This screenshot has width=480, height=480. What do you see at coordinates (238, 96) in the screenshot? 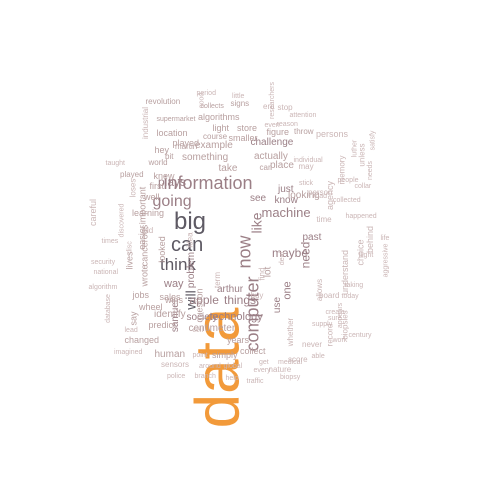
I see `cloud-word: little` at bounding box center [238, 96].